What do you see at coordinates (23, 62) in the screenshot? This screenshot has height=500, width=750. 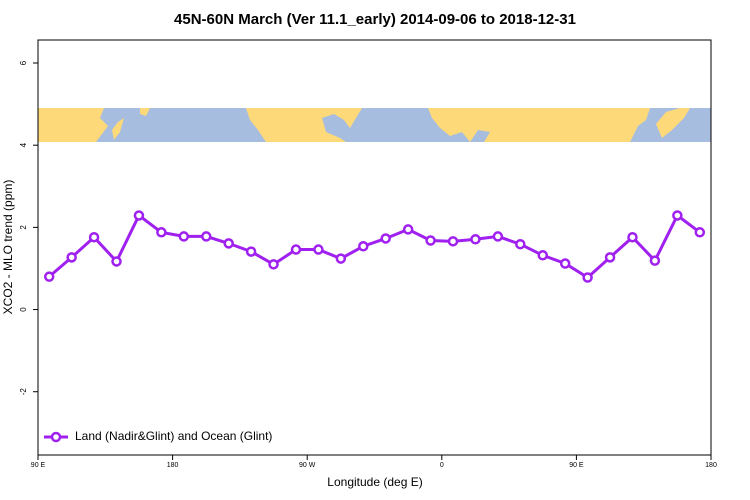 I see `y-tick-label: 6` at bounding box center [23, 62].